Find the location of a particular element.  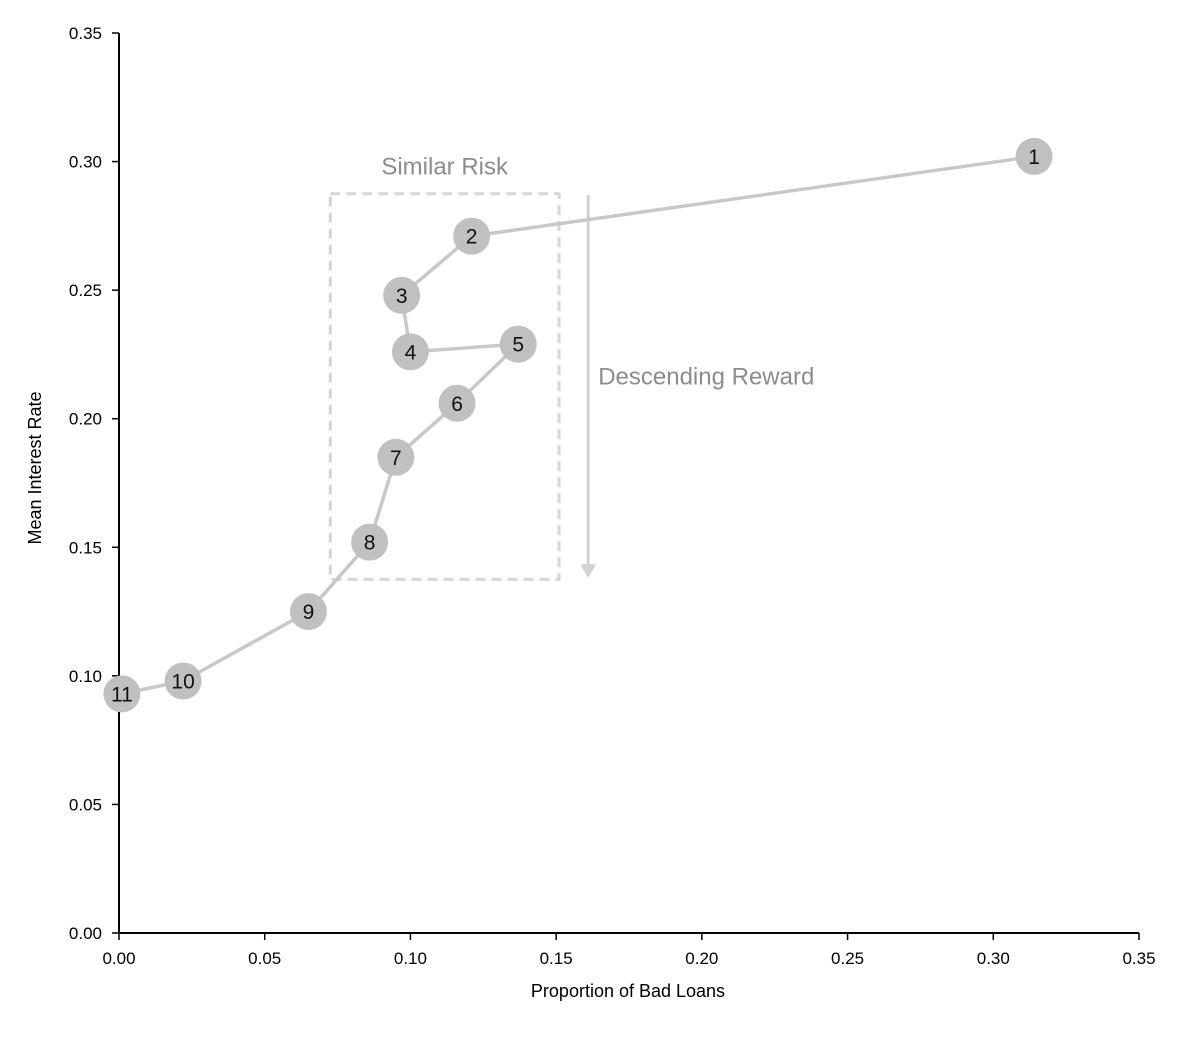

data-point-label: 6 is located at coordinates (457, 404).